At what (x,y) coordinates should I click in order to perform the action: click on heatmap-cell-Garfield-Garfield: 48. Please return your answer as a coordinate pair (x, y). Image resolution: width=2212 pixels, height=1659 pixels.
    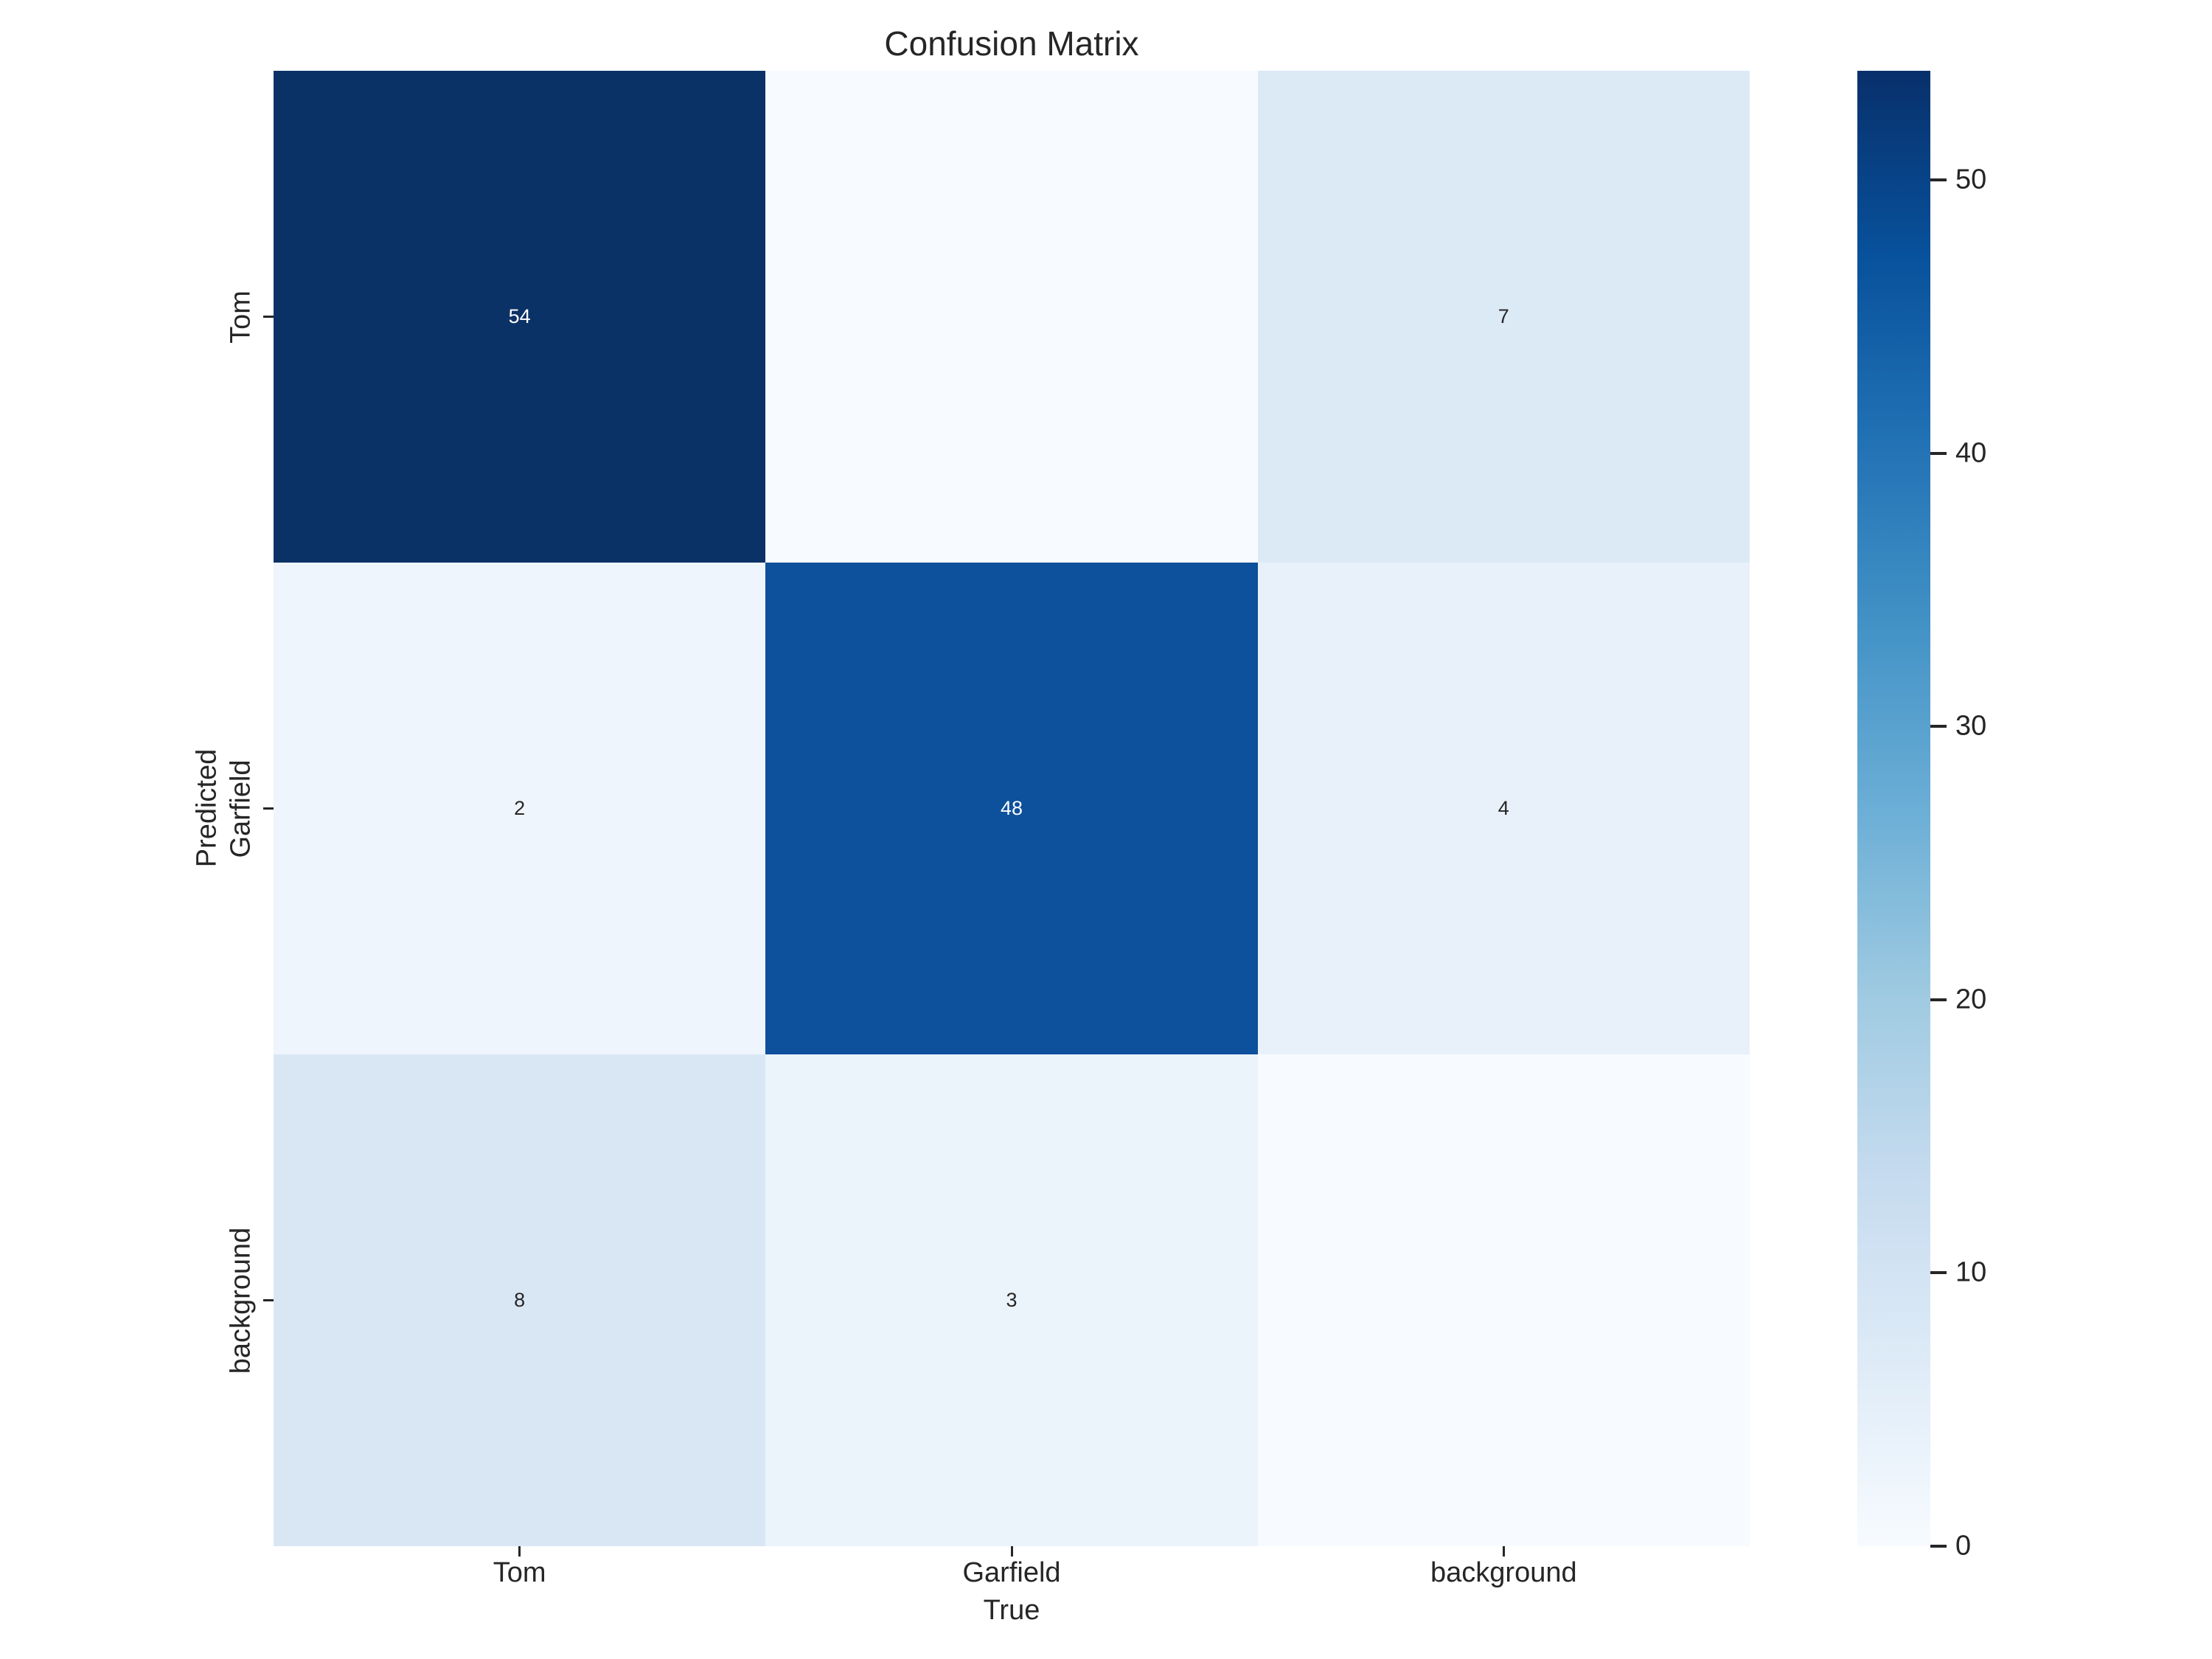
    Looking at the image, I should click on (1011, 808).